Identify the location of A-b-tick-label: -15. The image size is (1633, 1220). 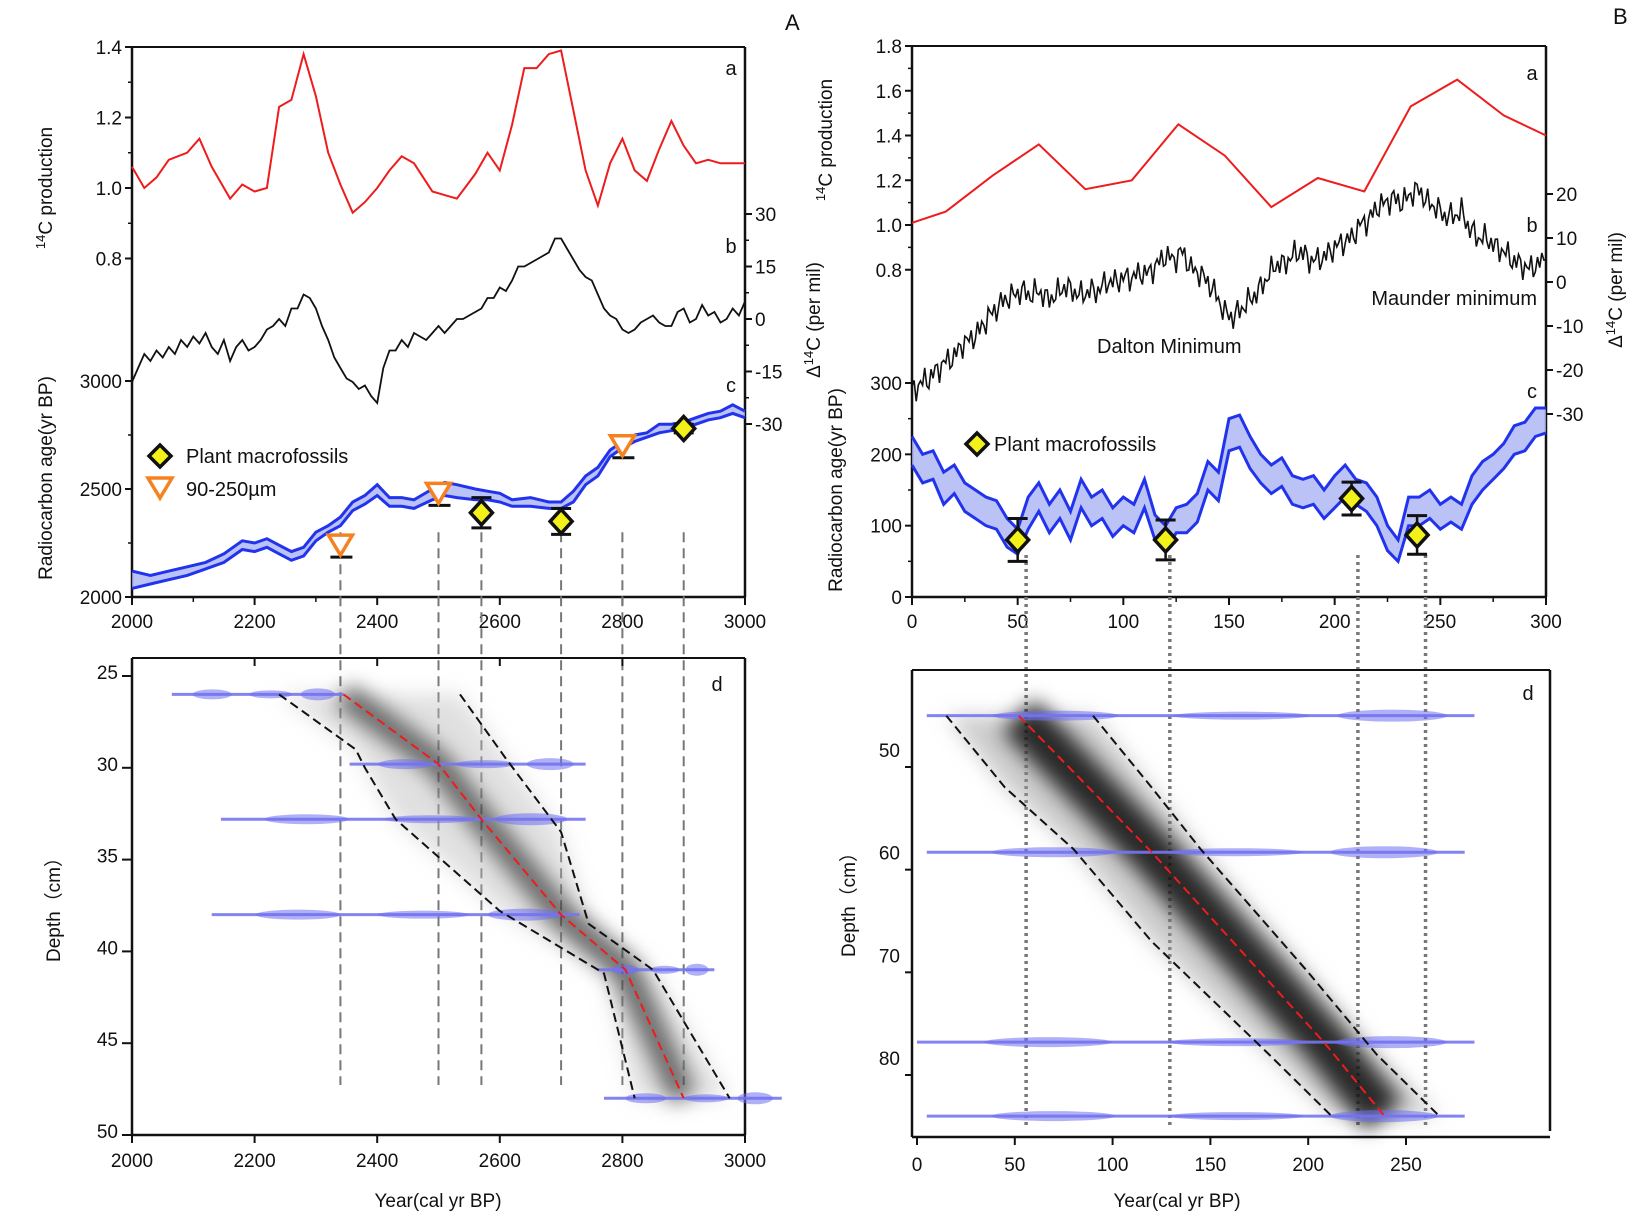
(768, 373).